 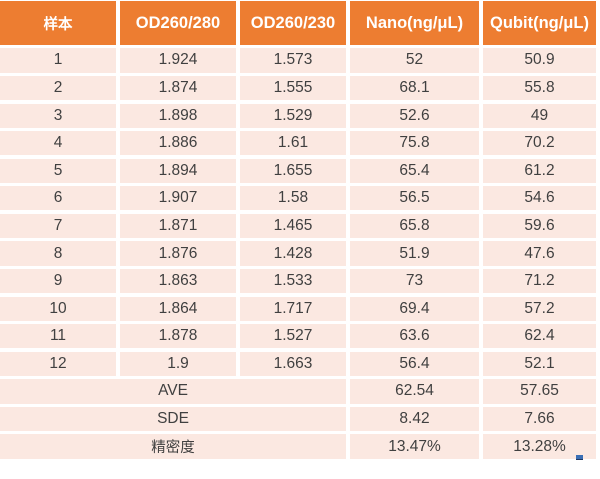 What do you see at coordinates (414, 23) in the screenshot?
I see `column-header-nano: Nano(ng/μL)` at bounding box center [414, 23].